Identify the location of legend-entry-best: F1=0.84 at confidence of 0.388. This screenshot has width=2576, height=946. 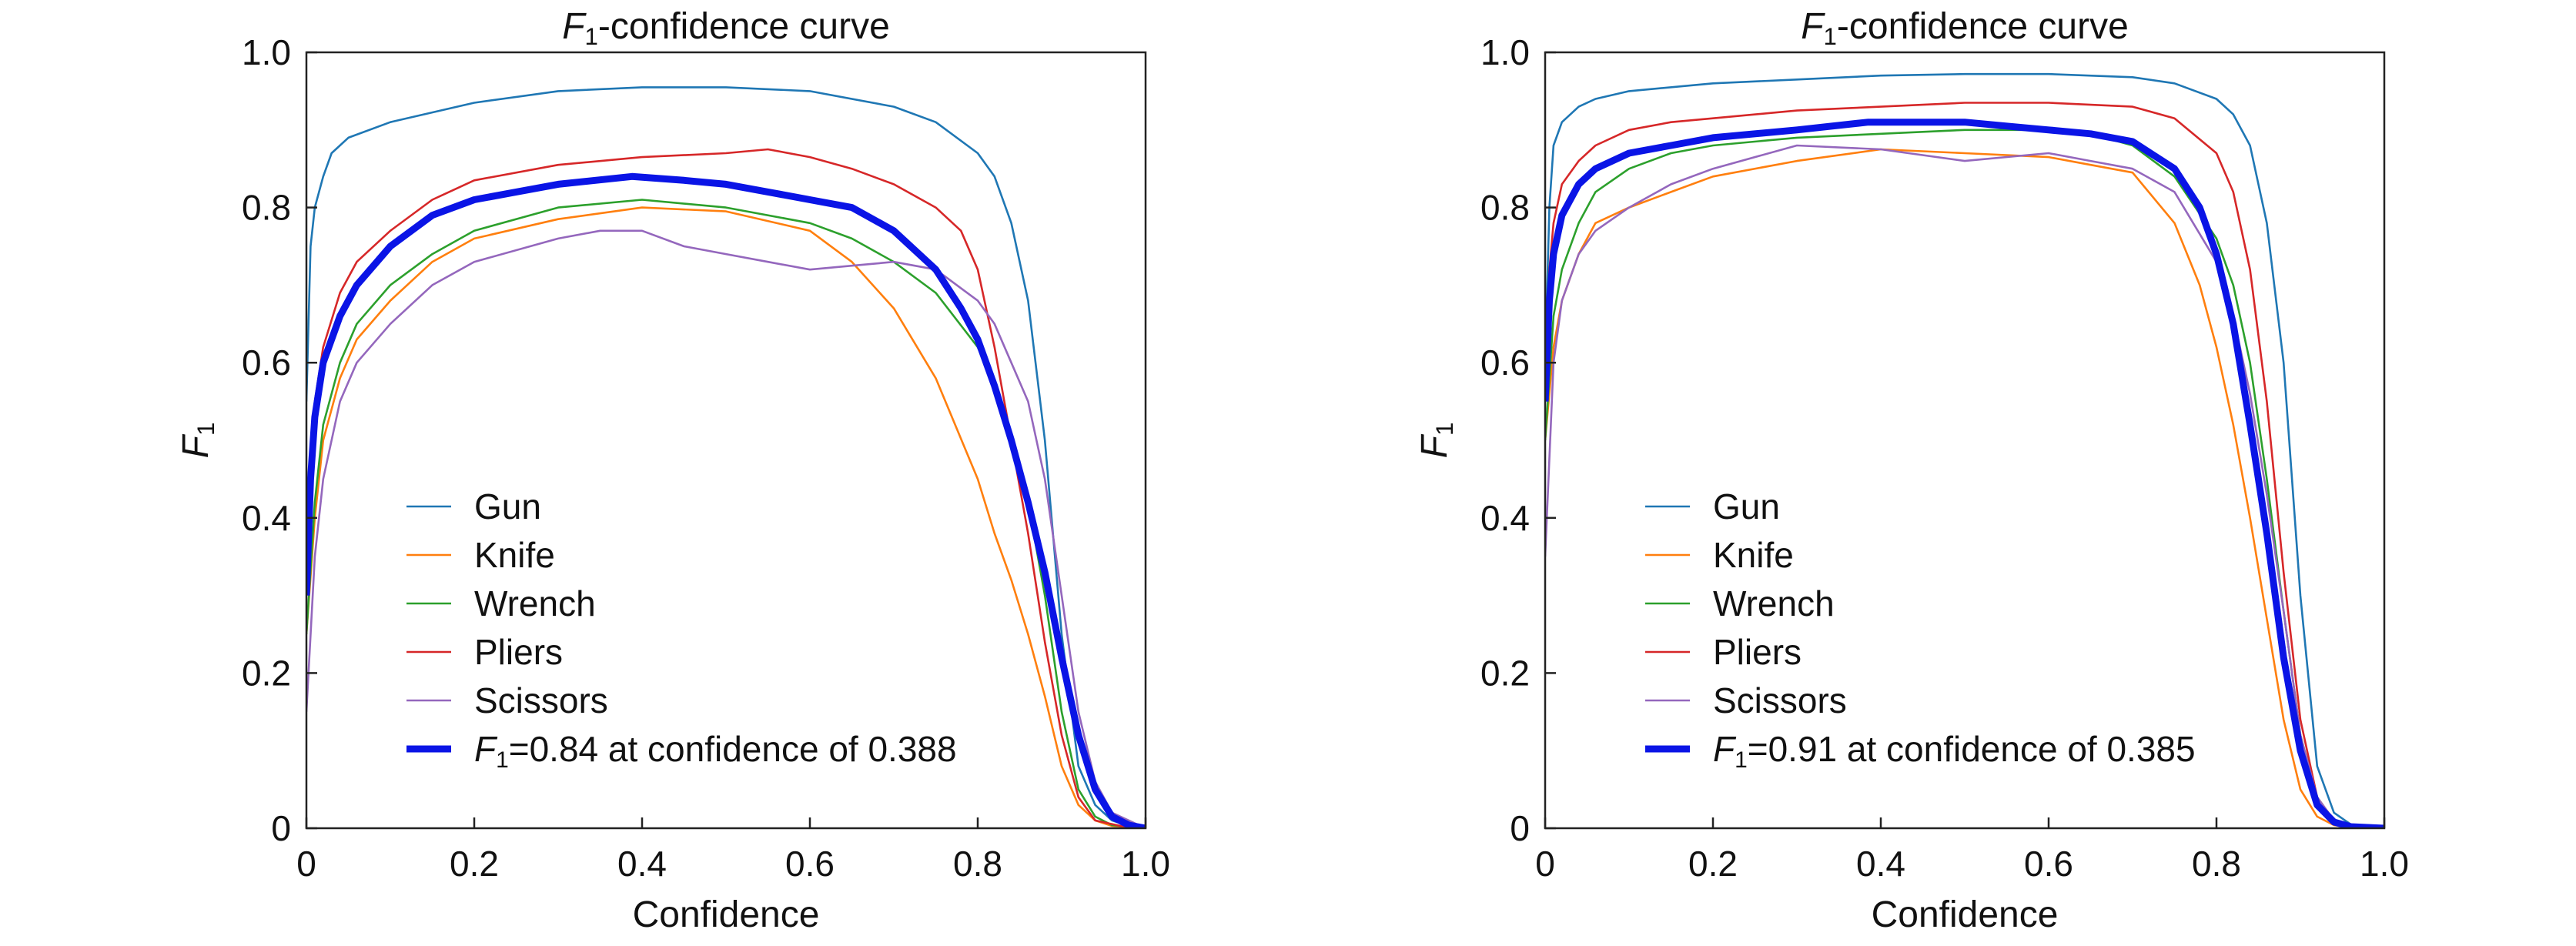
(716, 751).